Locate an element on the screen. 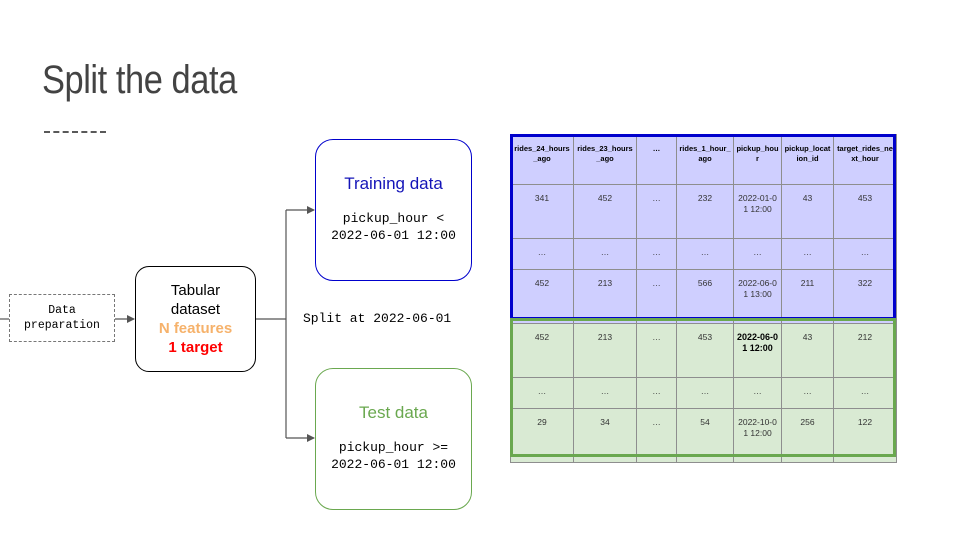  table-cell: 232 is located at coordinates (705, 211).